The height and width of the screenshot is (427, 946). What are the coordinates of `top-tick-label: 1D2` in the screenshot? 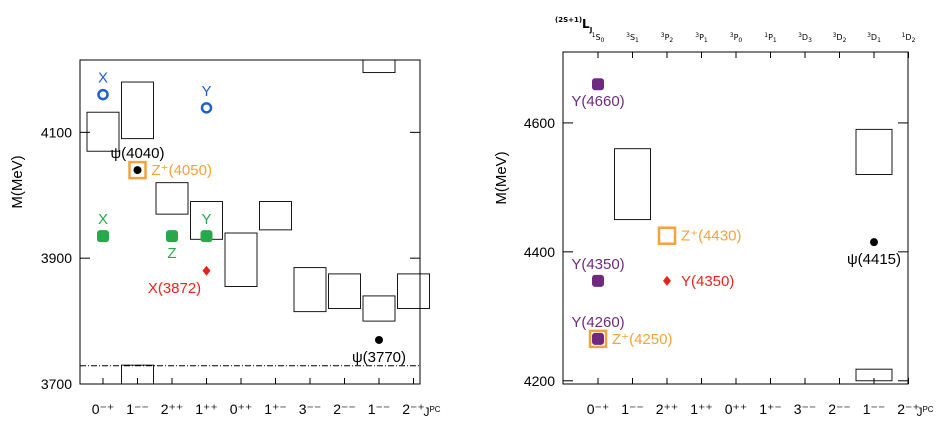 It's located at (909, 38).